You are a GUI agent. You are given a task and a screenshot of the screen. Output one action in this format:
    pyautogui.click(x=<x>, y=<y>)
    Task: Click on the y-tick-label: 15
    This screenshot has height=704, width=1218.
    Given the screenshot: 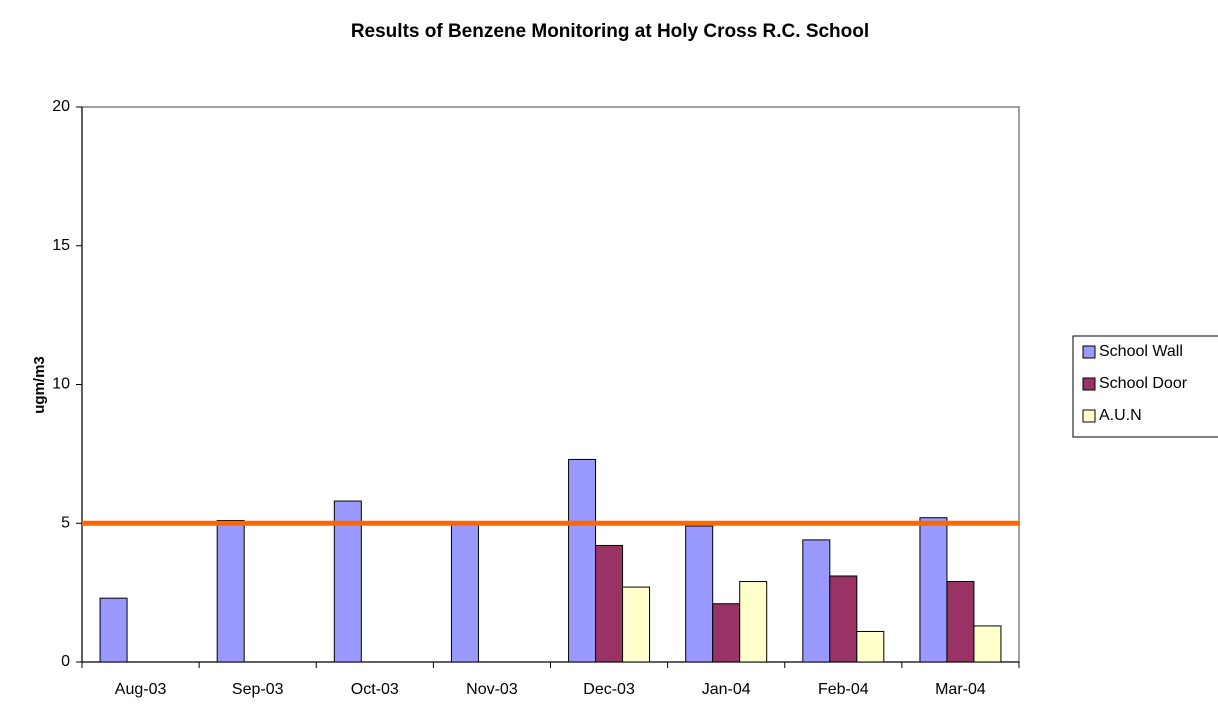 What is the action you would take?
    pyautogui.click(x=61, y=245)
    